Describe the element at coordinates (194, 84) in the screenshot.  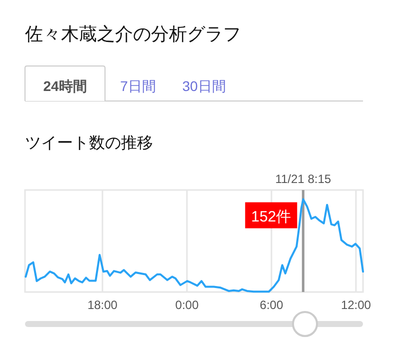
I see `tabs: 24時間 7日間 30日間` at that location.